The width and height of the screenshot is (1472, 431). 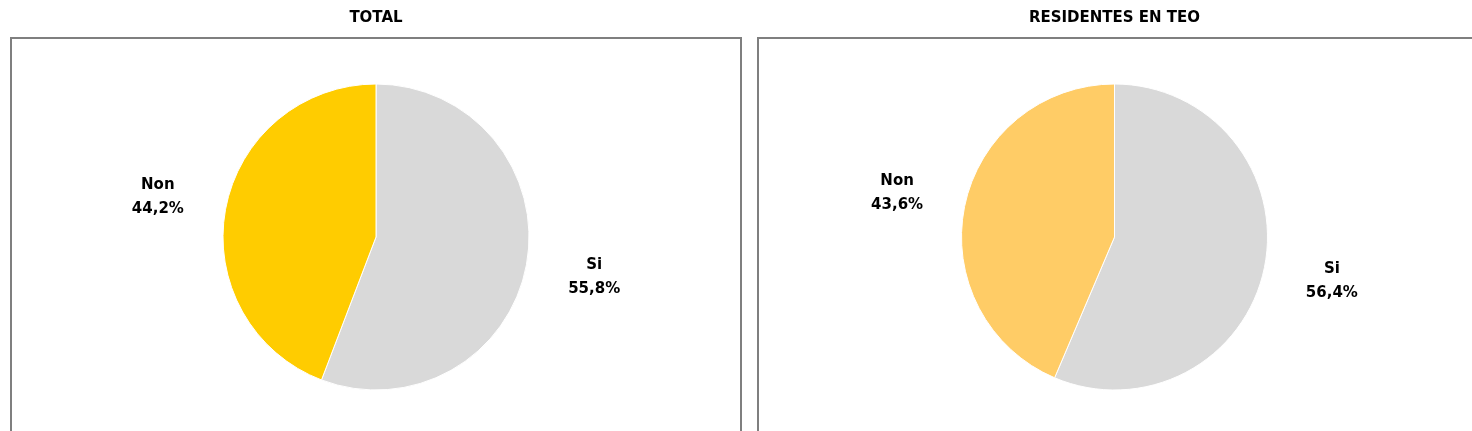 I want to click on chart-title: RESIDENTES EN TEO, so click(x=1114, y=17).